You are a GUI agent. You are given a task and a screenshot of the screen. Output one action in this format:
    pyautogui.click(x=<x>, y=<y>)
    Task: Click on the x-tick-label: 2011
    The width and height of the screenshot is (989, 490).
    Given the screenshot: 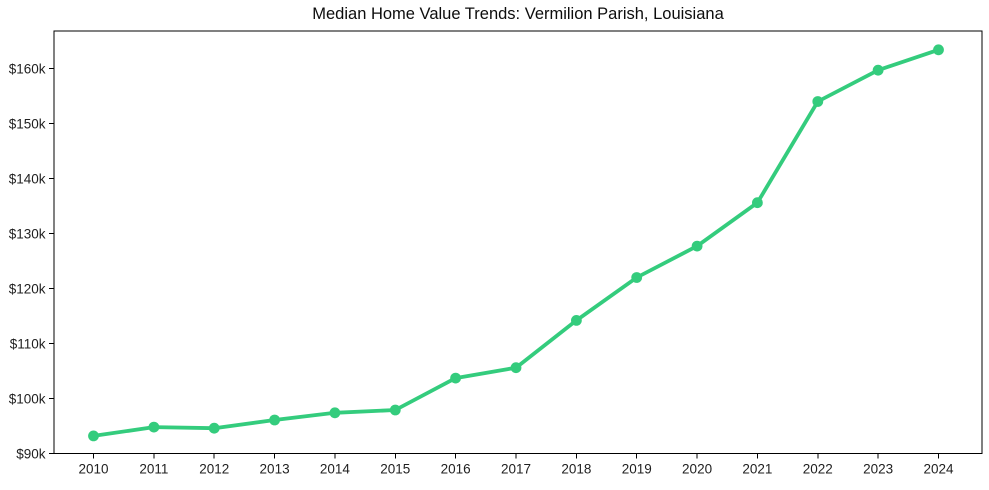 What is the action you would take?
    pyautogui.click(x=153, y=469)
    